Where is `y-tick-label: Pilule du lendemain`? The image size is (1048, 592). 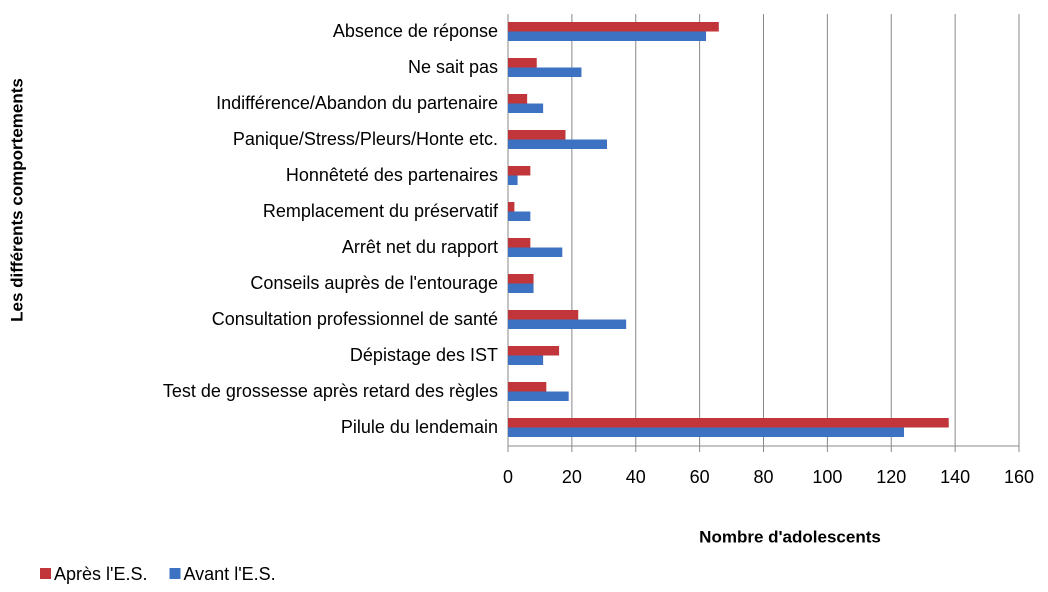 y-tick-label: Pilule du lendemain is located at coordinates (419, 427).